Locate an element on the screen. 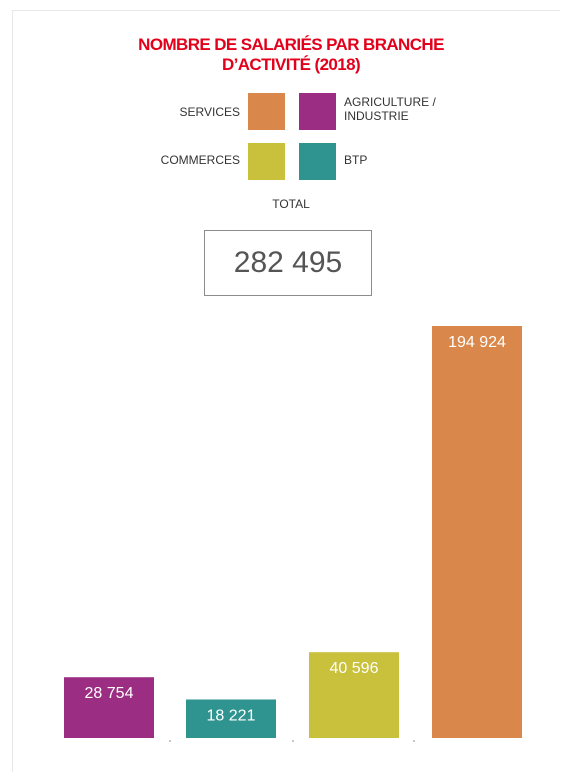 Image resolution: width=564 pixels, height=776 pixels. legend-swatch-commerces is located at coordinates (266, 161).